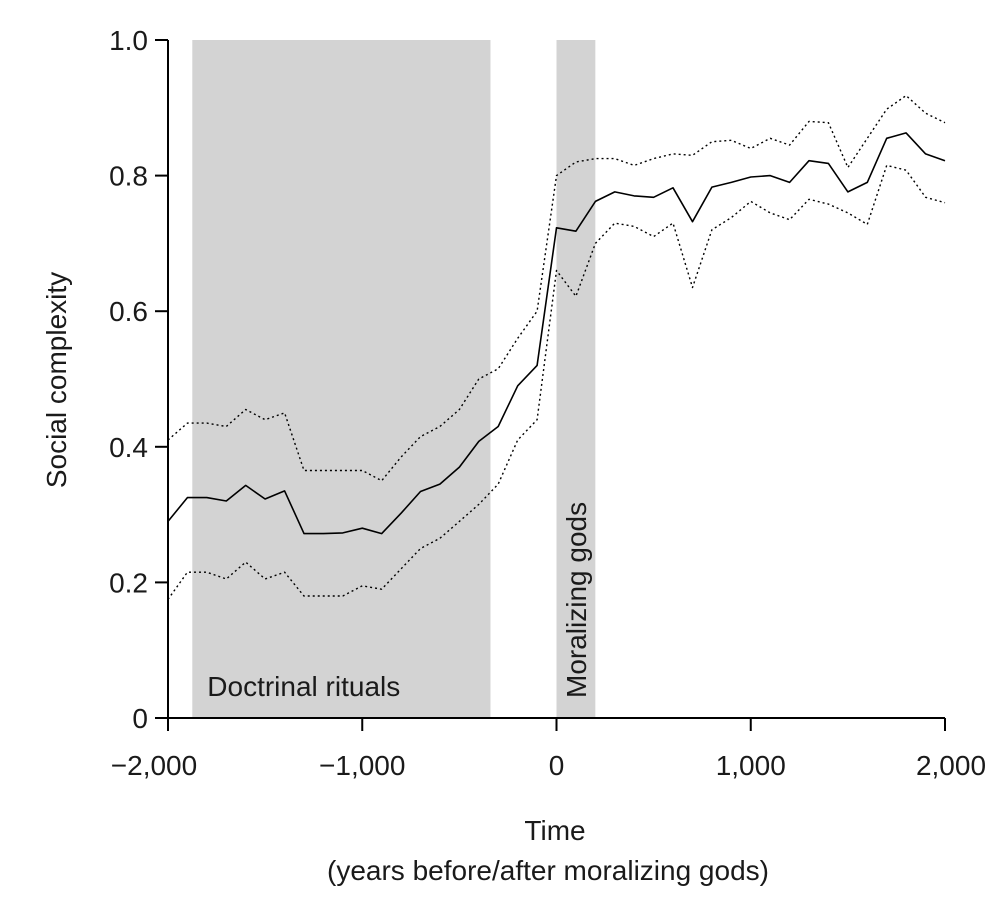 The height and width of the screenshot is (909, 1000). What do you see at coordinates (362, 765) in the screenshot?
I see `x-tick-label: −1,000` at bounding box center [362, 765].